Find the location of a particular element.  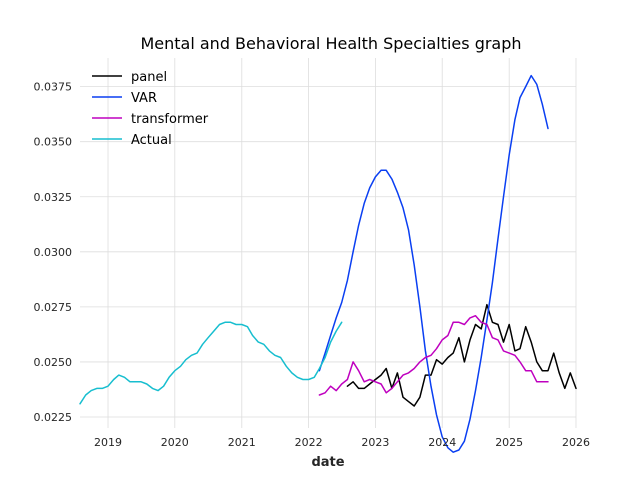

y-tick-label: 0.0275 is located at coordinates (53, 307).